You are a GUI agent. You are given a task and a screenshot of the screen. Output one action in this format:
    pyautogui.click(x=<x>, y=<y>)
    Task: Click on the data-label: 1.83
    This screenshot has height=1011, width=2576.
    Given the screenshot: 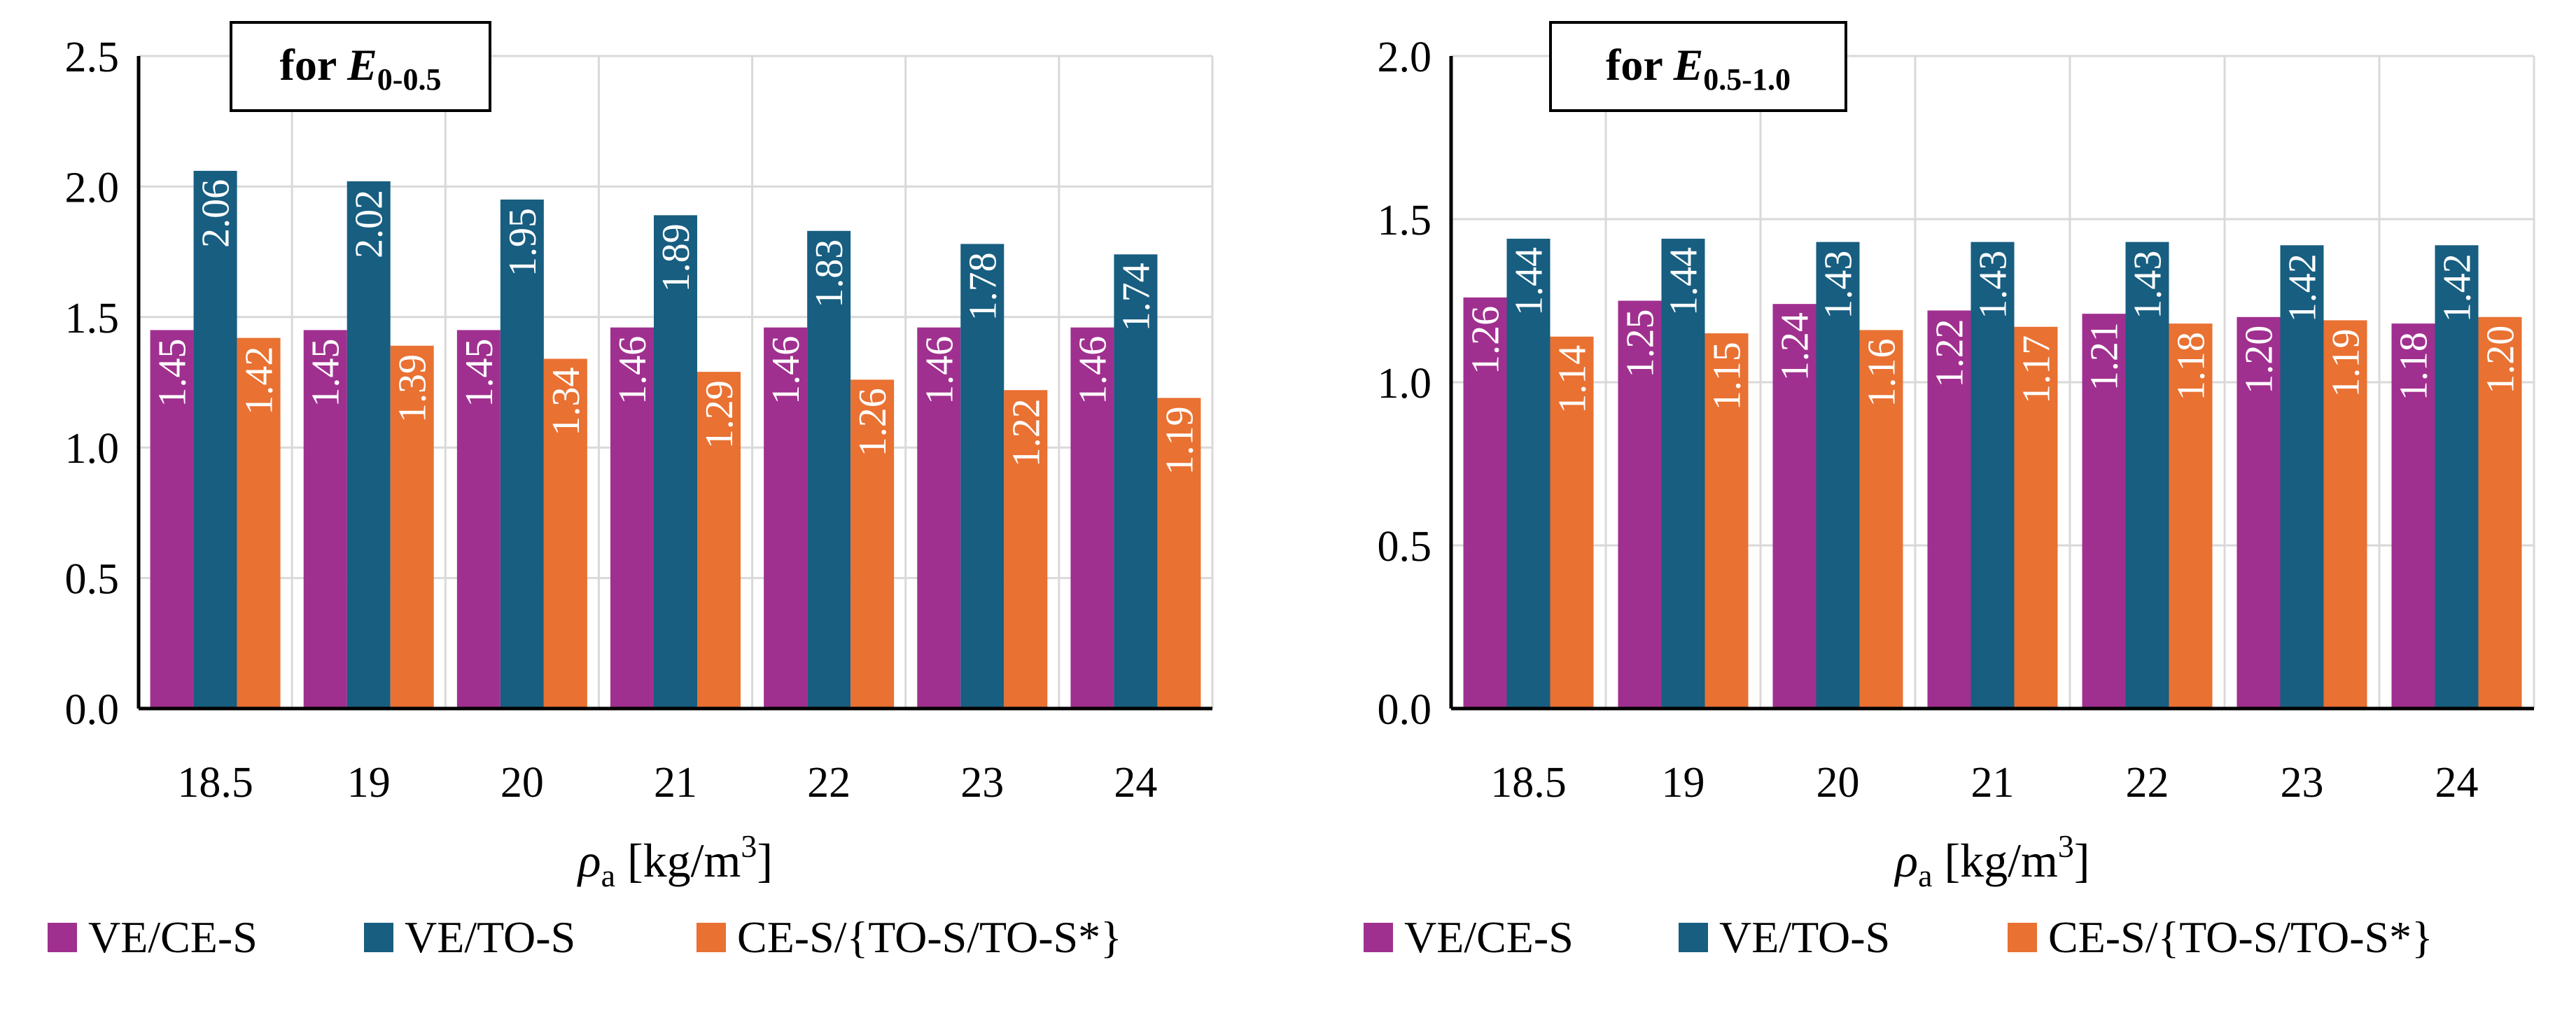 What is the action you would take?
    pyautogui.click(x=829, y=274)
    